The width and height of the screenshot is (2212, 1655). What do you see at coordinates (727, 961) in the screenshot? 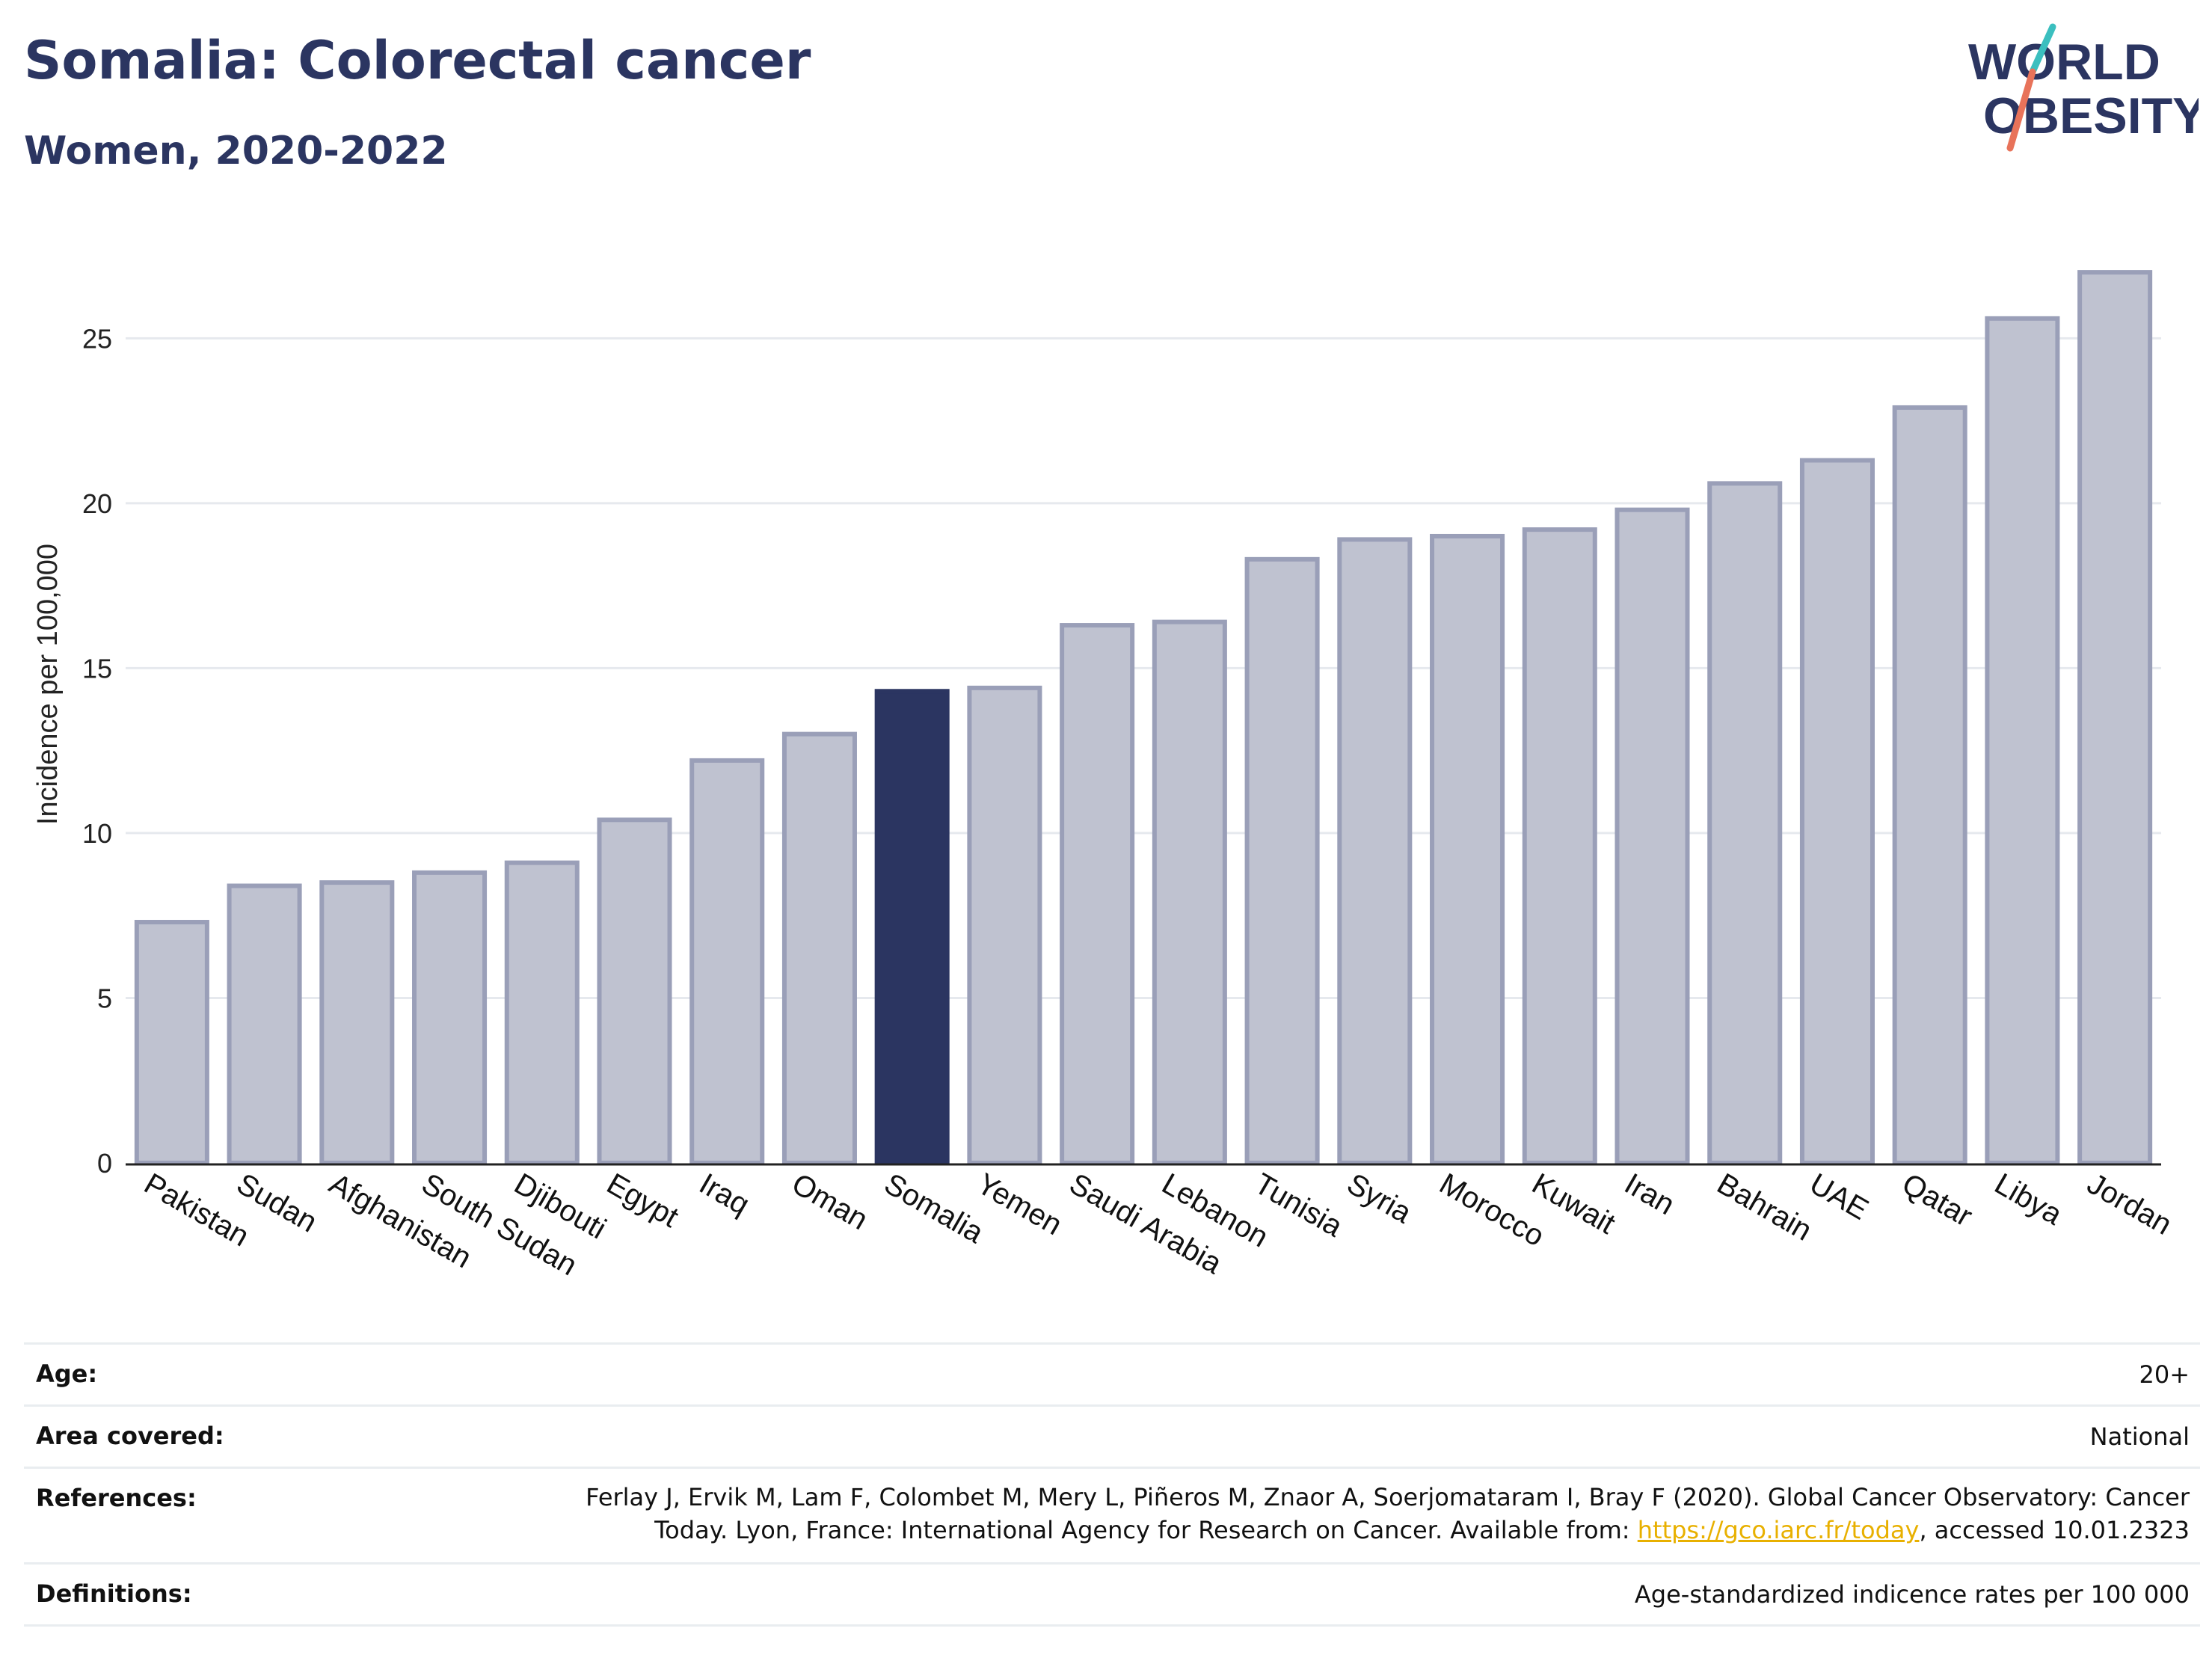
I see `bar-iraq` at bounding box center [727, 961].